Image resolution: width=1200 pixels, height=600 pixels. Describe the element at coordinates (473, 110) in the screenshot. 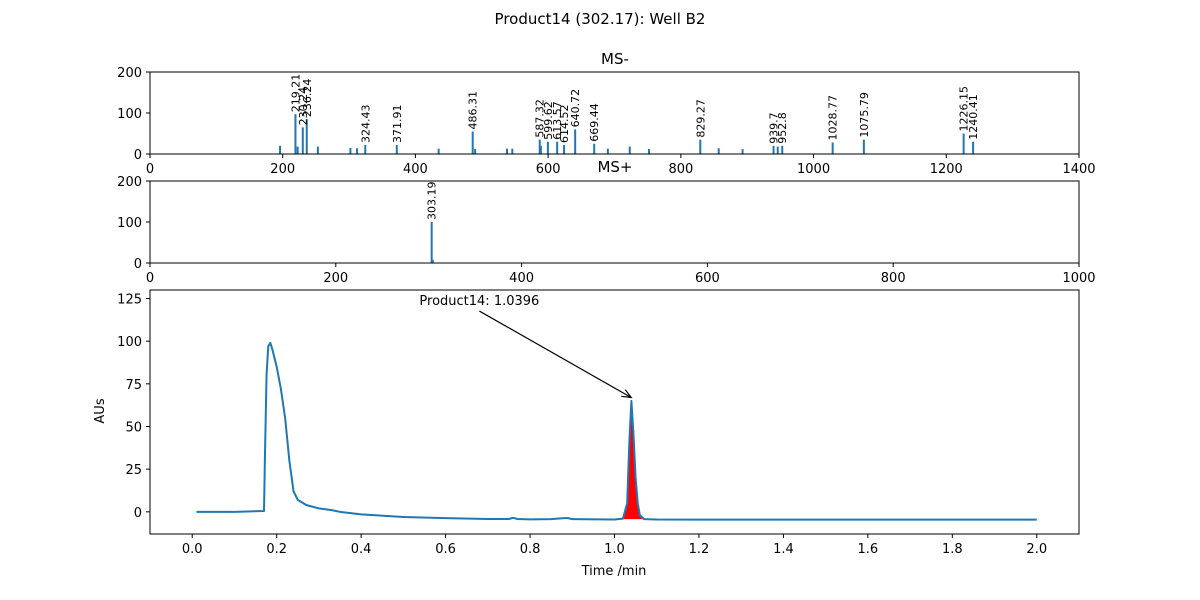

I see `ms-negative-peak-label: 486.31` at that location.